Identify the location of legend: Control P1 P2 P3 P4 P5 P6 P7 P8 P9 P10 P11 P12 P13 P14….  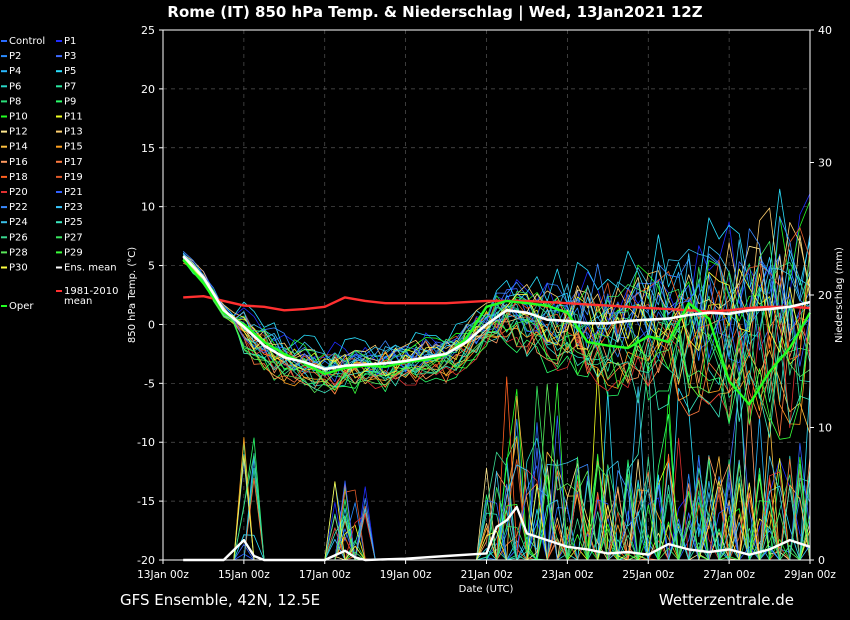
(60, 174).